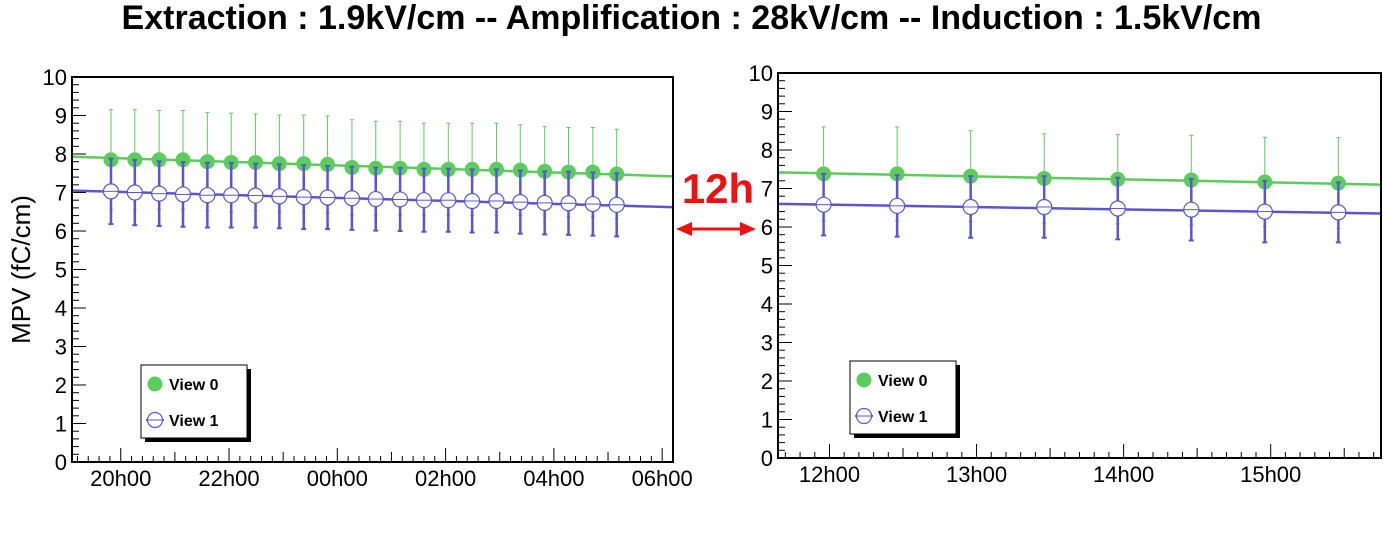 Image resolution: width=1383 pixels, height=534 pixels. I want to click on x-tick-label: 14h00, so click(1123, 474).